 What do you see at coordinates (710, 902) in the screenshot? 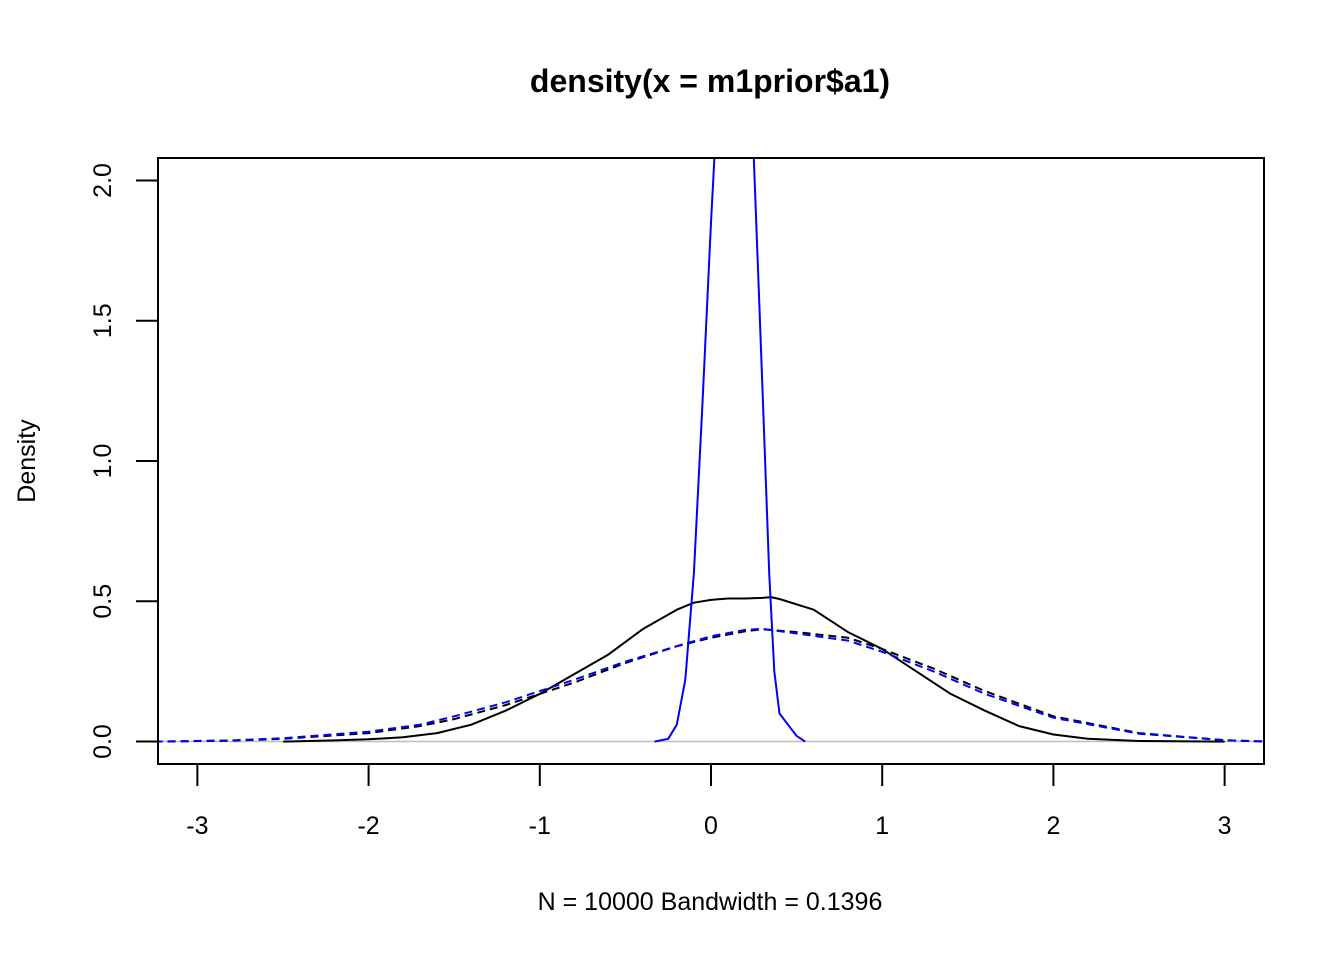
I see `x-axis-label: N = 10000 Bandwidth = 0.1396` at bounding box center [710, 902].